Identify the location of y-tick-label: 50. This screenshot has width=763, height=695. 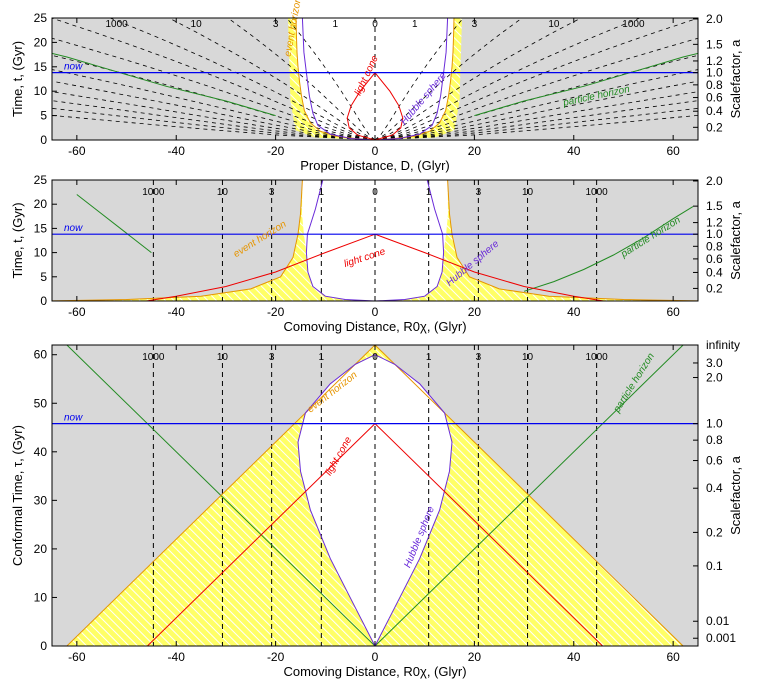
(41, 403).